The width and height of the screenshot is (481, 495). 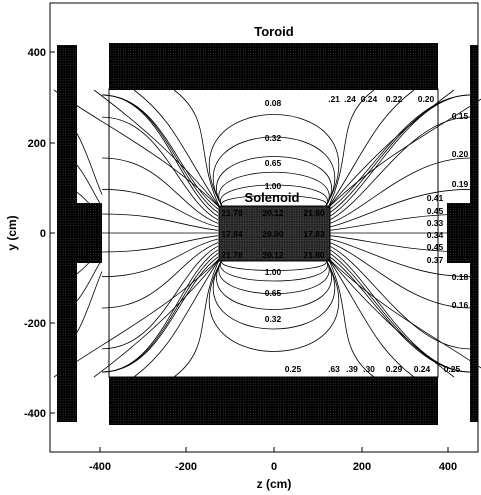 I want to click on left-outer-coil, so click(x=67, y=233).